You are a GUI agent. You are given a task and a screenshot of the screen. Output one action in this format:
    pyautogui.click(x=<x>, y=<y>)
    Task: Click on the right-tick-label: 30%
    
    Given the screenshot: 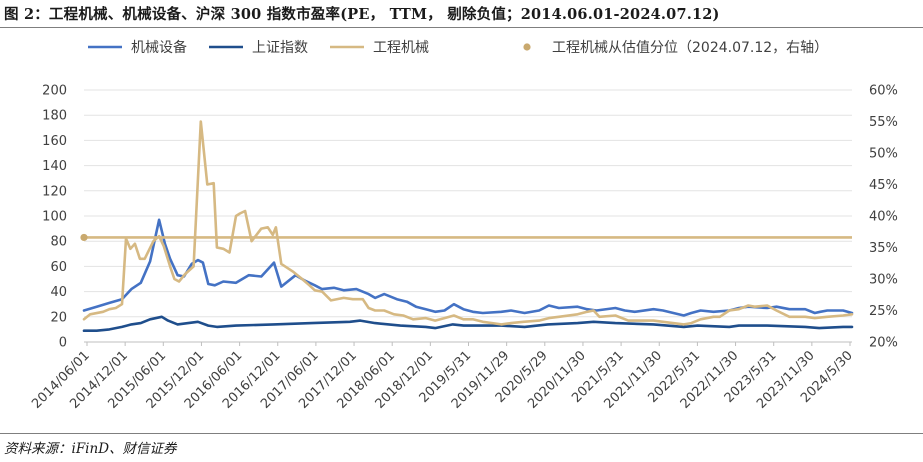 What is the action you would take?
    pyautogui.click(x=883, y=280)
    